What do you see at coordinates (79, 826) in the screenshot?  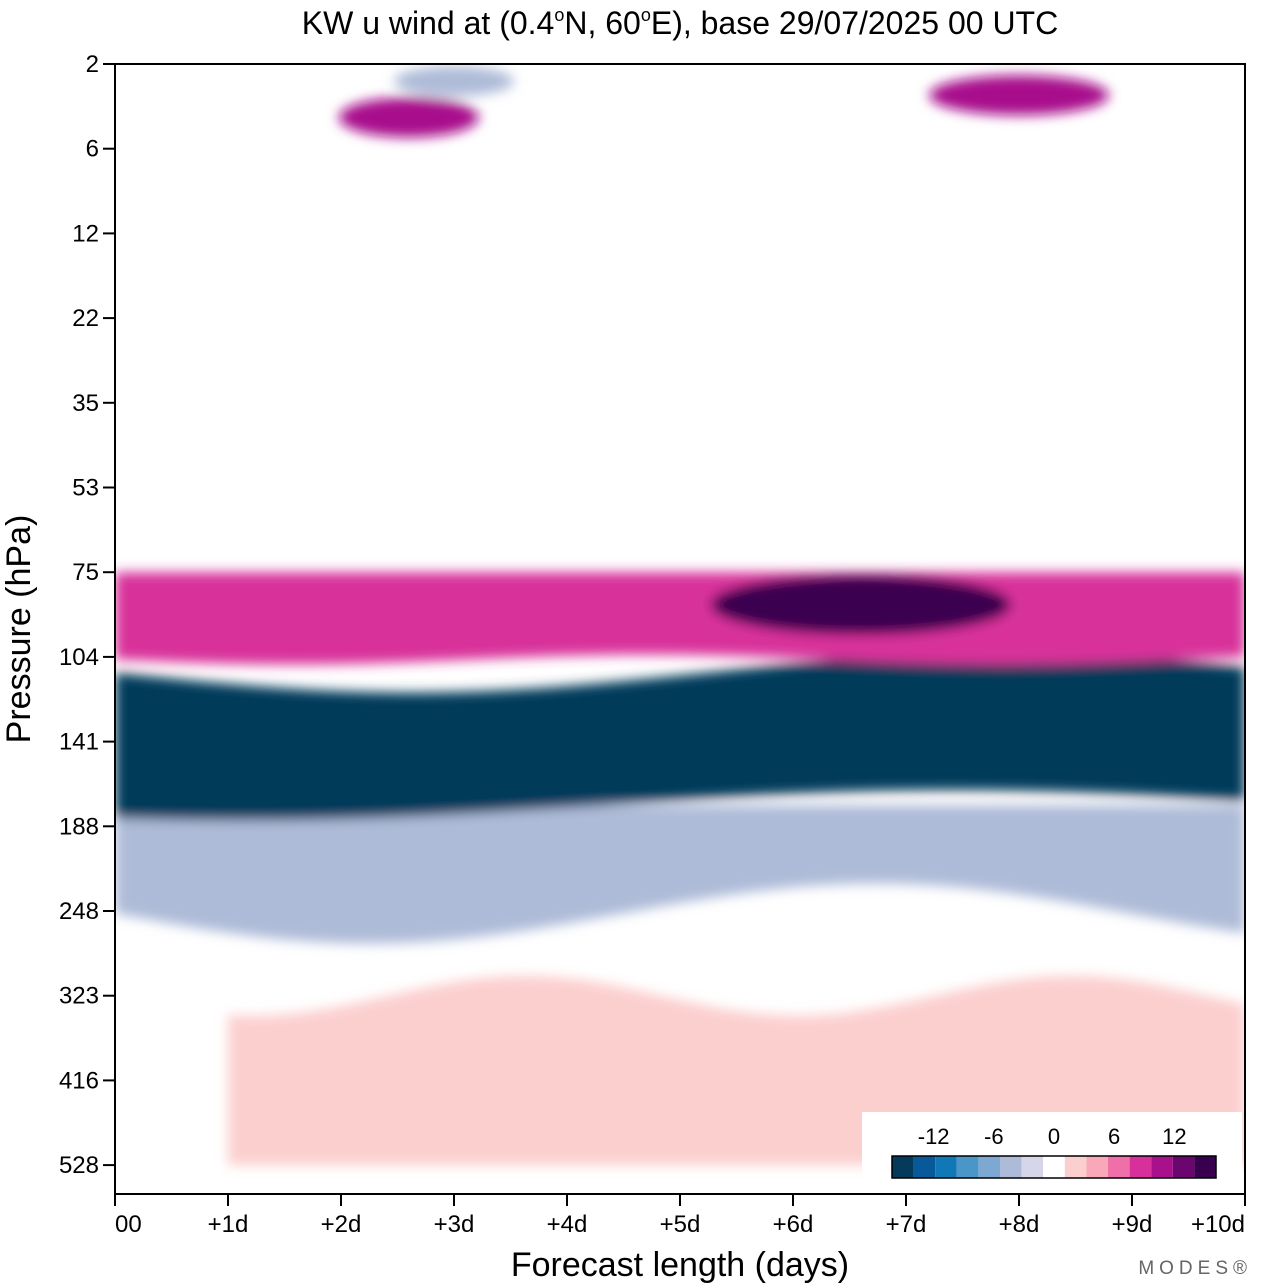 I see `y-tick-label-188: 188` at bounding box center [79, 826].